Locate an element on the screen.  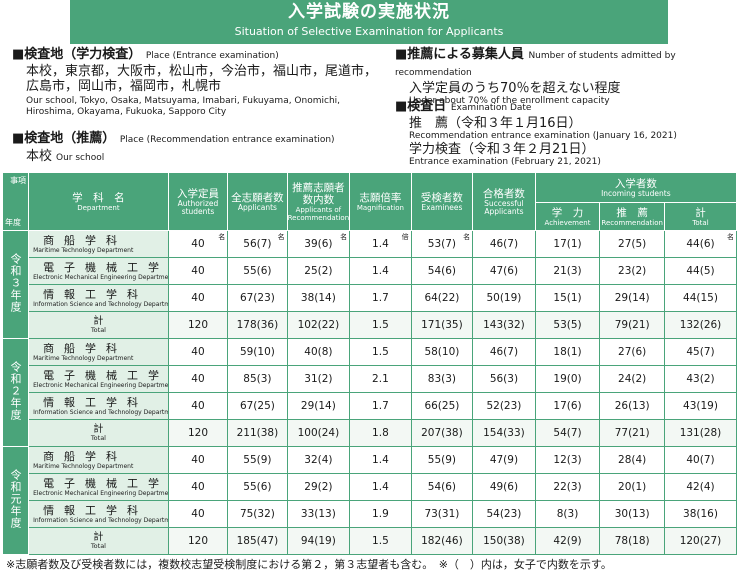
header-recommendation: 推 薦 Recommendation is located at coordinates (632, 216).